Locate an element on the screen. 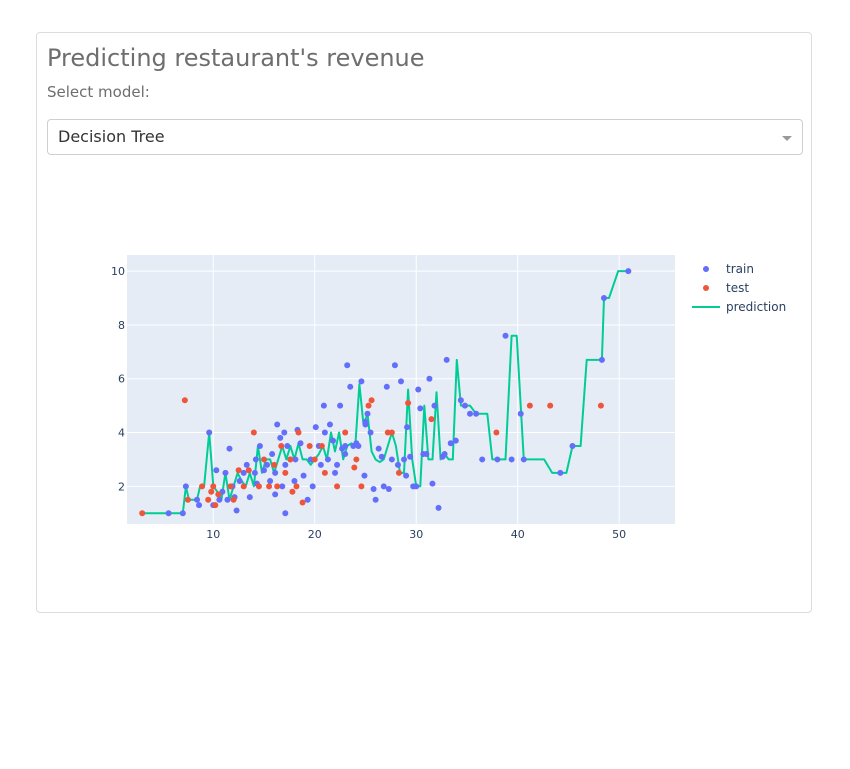  chevron-down-icon is located at coordinates (787, 138).